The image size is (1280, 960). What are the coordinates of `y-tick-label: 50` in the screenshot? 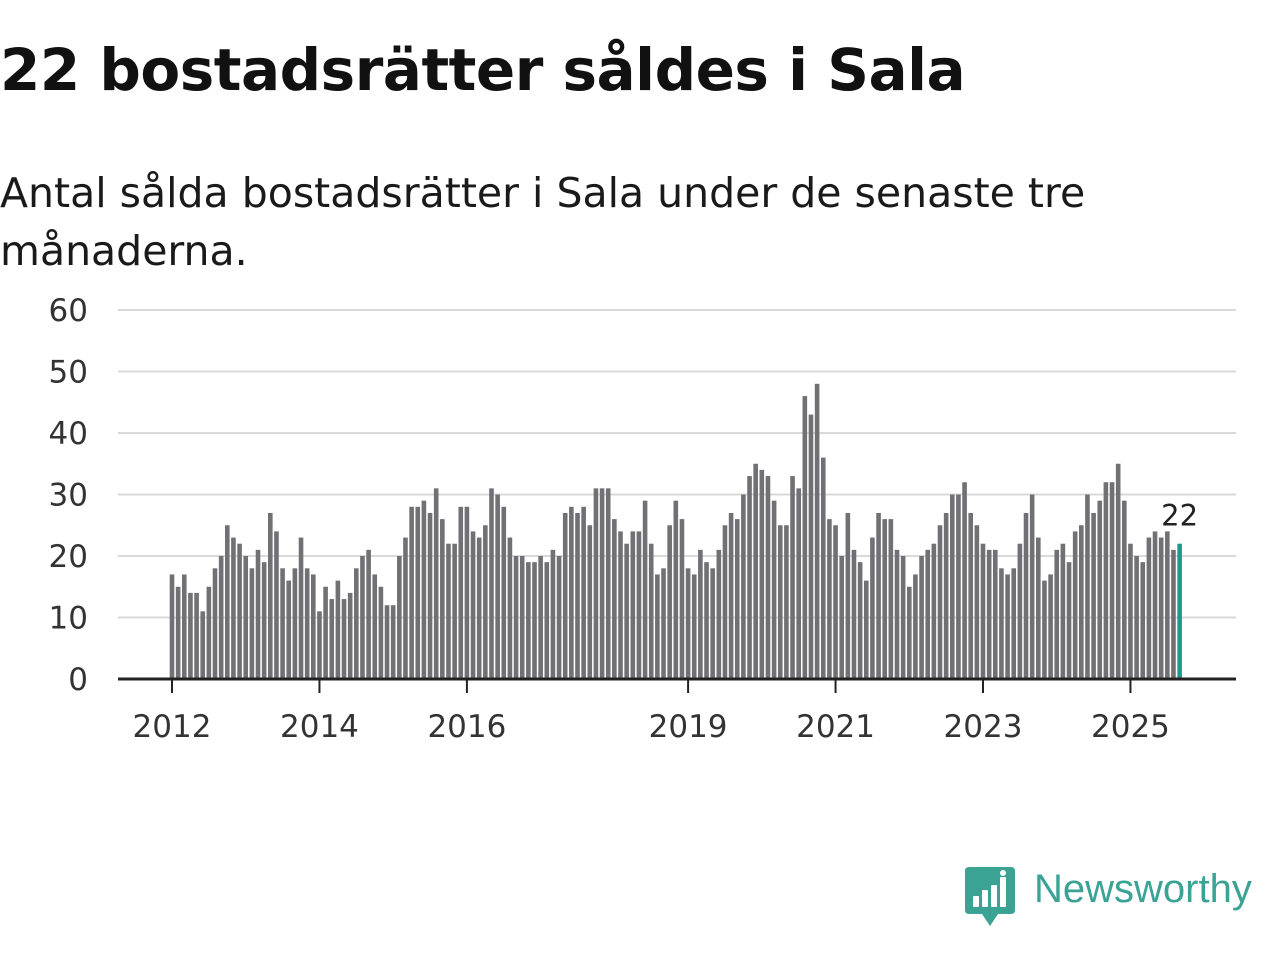 It's located at (68, 373).